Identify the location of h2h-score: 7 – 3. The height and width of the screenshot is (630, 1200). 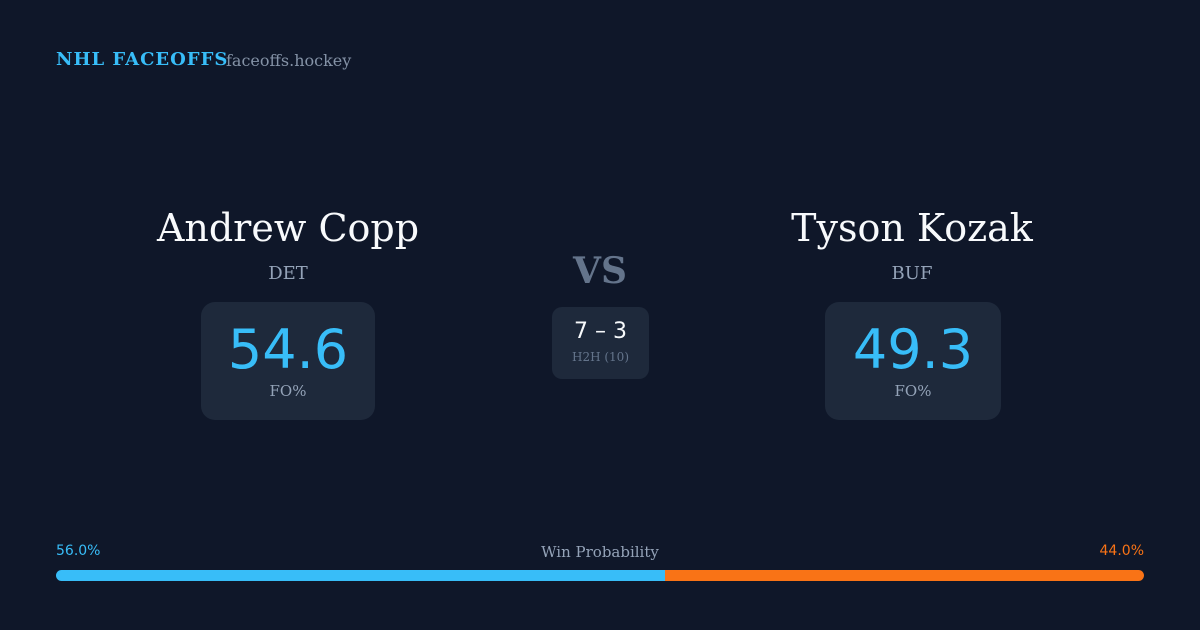
(600, 331).